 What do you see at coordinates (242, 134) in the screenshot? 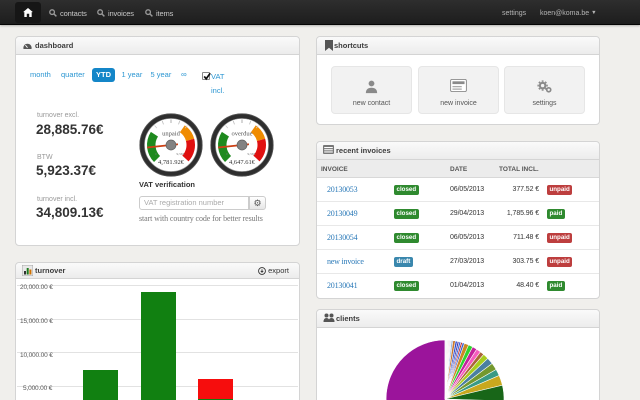
I see `svg-text: overdue` at bounding box center [242, 134].